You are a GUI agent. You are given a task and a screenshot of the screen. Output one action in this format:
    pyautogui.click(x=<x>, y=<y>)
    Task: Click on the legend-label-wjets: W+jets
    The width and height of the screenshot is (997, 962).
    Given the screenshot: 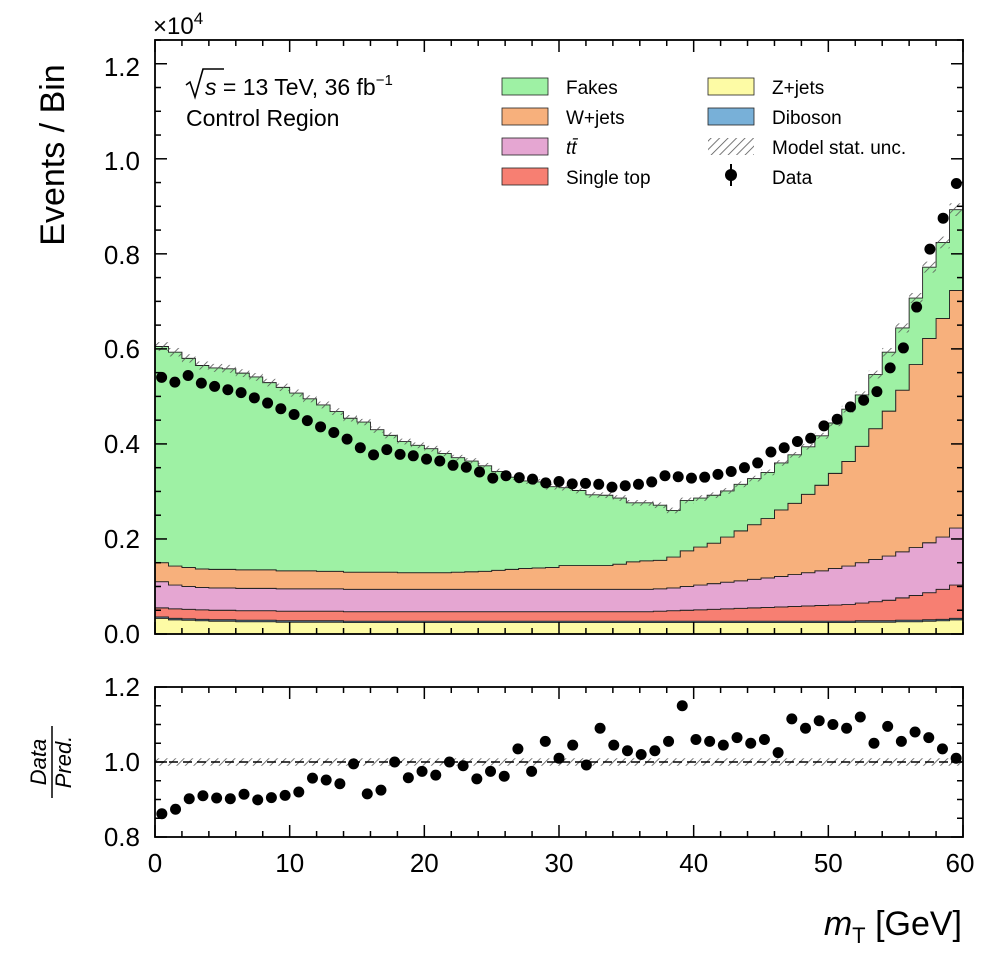 What is the action you would take?
    pyautogui.click(x=595, y=118)
    